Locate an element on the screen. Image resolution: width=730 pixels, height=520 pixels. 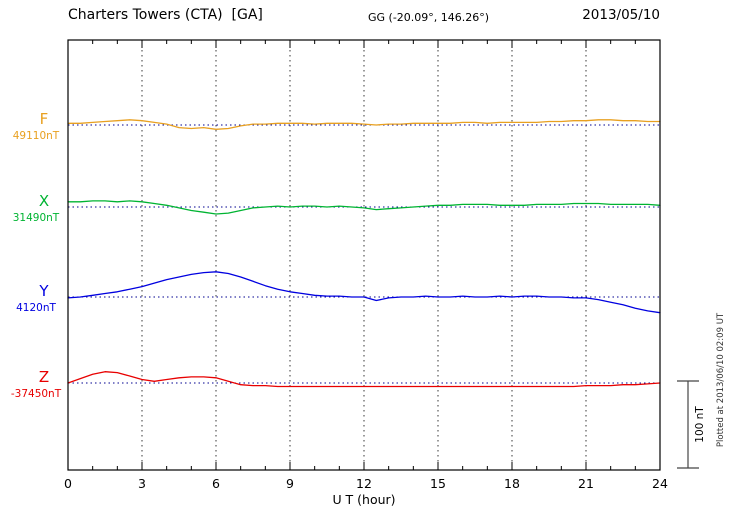
component-label-z: Z is located at coordinates (44, 377).